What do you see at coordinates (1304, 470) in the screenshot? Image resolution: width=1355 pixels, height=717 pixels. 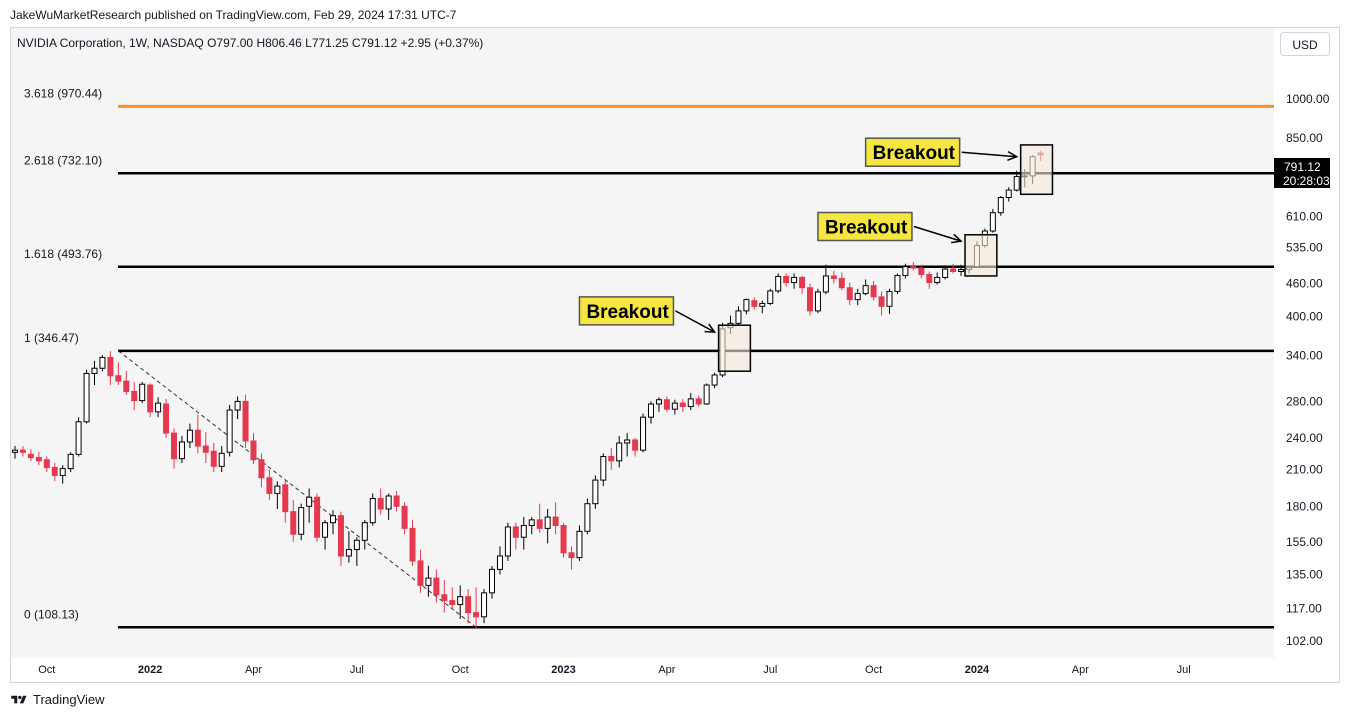 I see `y-axis-tick-label: 210.00` at bounding box center [1304, 470].